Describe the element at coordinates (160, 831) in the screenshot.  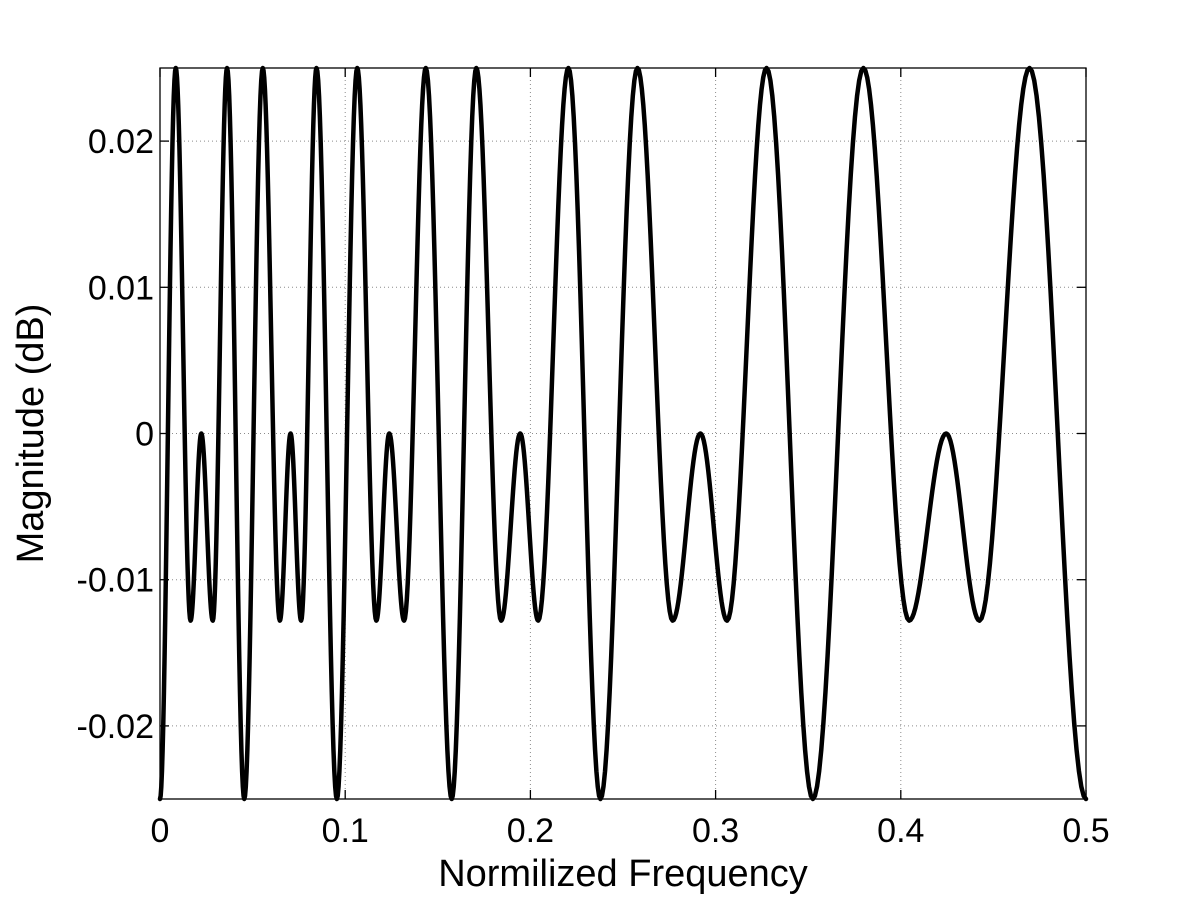
I see `x-tick-label: 0` at that location.